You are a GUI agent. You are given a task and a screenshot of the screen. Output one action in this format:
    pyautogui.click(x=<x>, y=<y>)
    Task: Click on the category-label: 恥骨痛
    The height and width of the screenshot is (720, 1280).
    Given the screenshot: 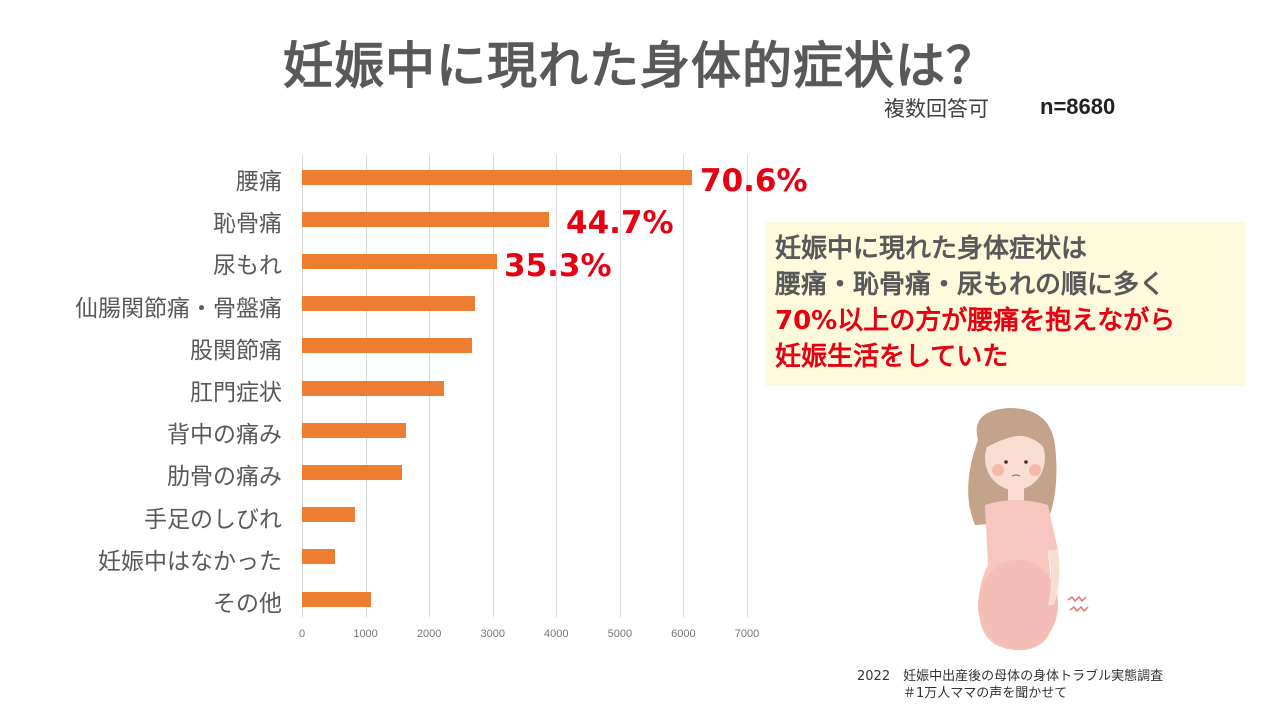 What is the action you would take?
    pyautogui.click(x=247, y=224)
    